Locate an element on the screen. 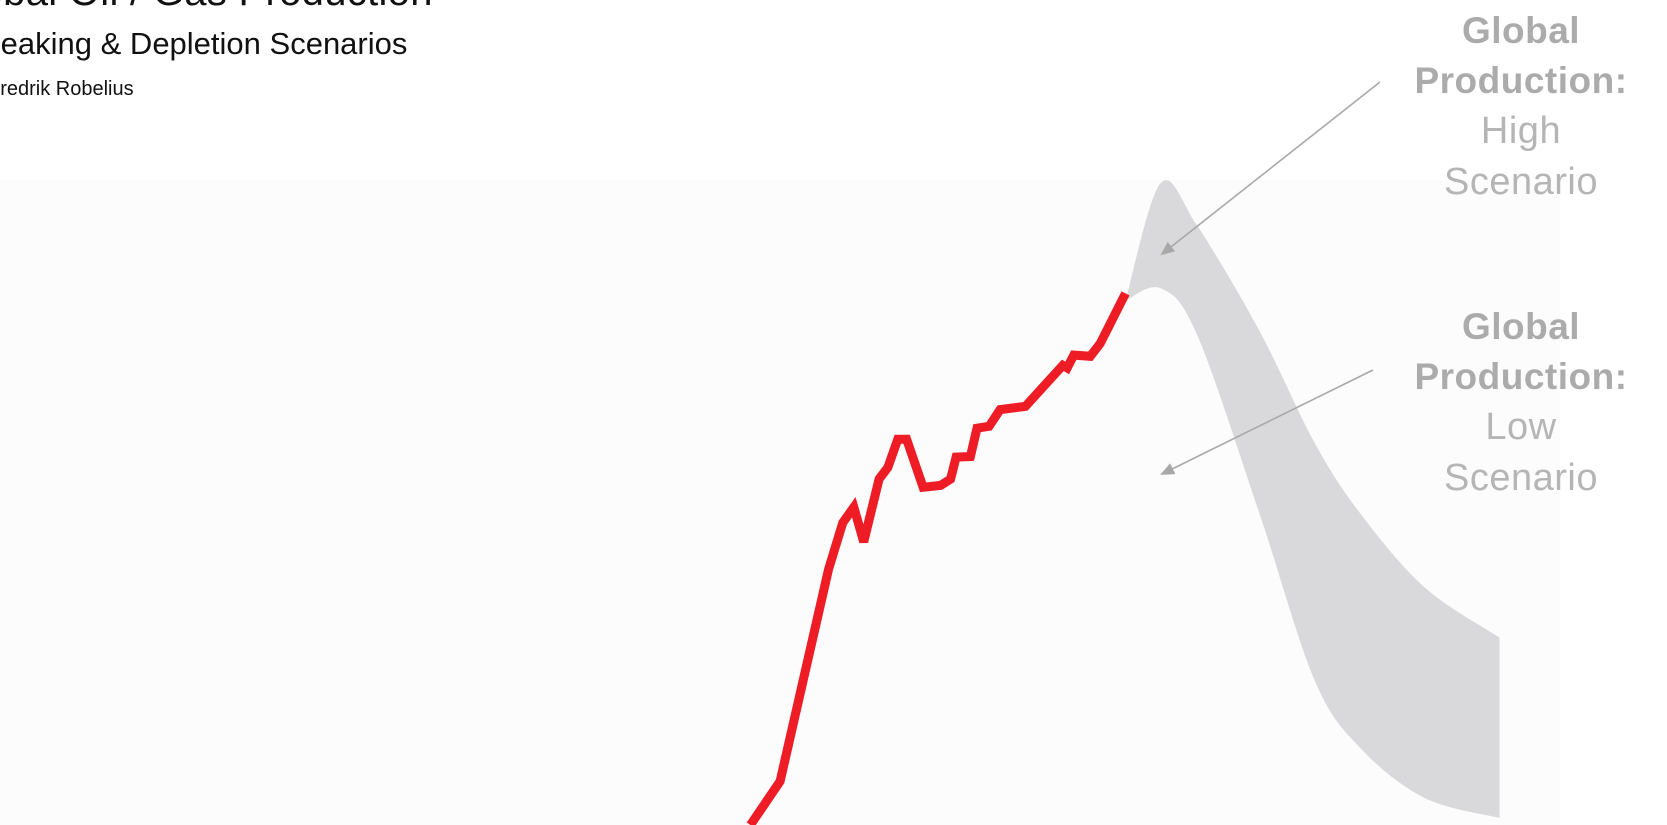 The image size is (1667, 825). chart-author: Fredrik Robelius is located at coordinates (67, 89).